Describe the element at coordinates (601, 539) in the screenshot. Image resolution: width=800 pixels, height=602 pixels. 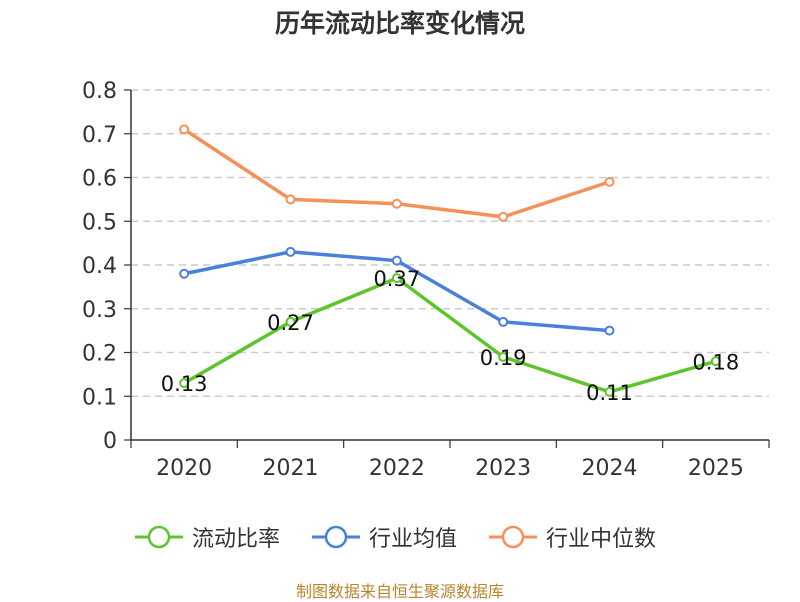
I see `legend-label: 行业中位数` at that location.